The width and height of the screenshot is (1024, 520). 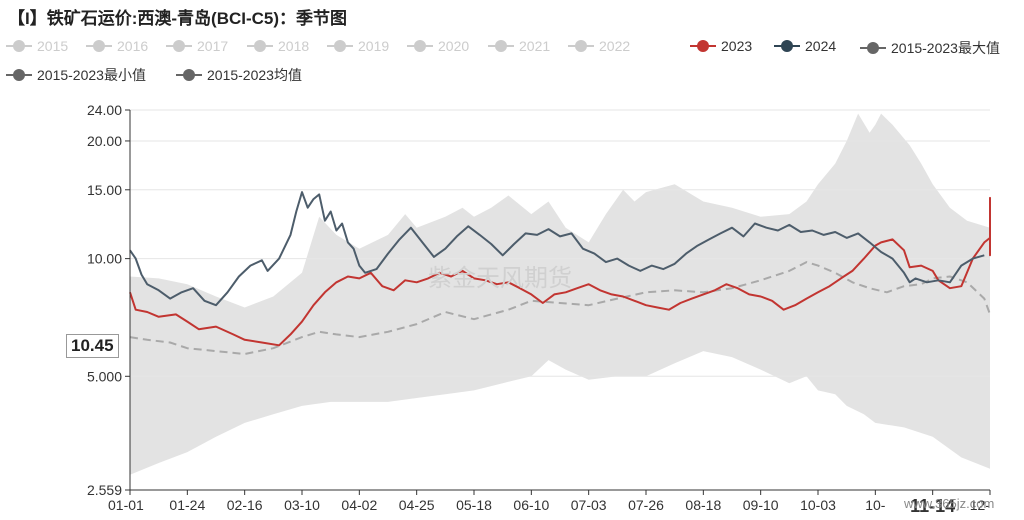 I want to click on legend-label: 2024, so click(x=821, y=46).